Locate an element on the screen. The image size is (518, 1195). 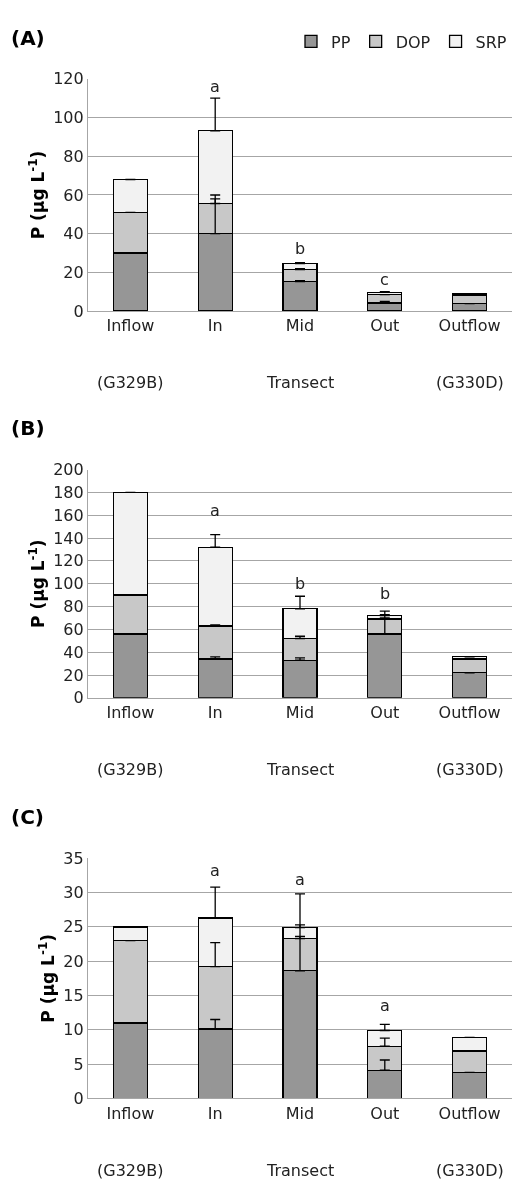
y-tick-label: 30 is located at coordinates (73, 893).